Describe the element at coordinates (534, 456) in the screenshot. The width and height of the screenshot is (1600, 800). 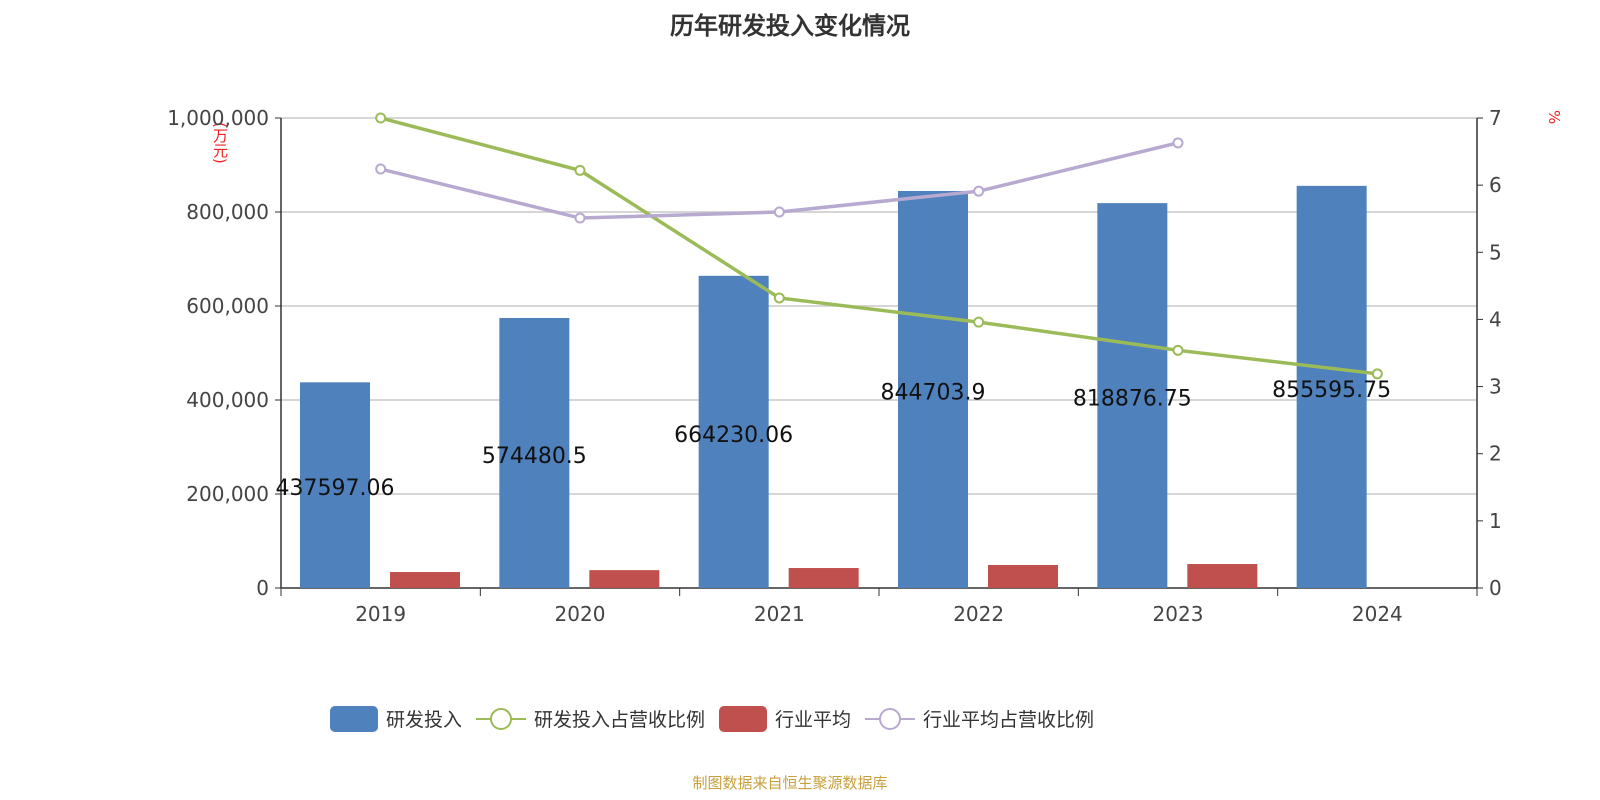
I see `data-label: 574480.5` at that location.